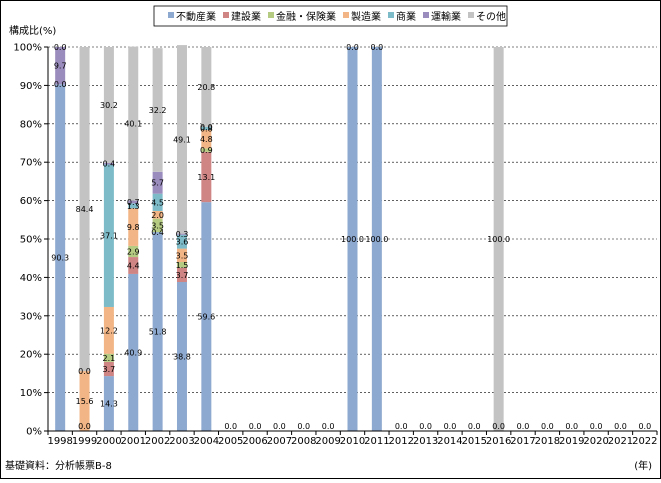  I want to click on data-label: 32.2, so click(158, 110).